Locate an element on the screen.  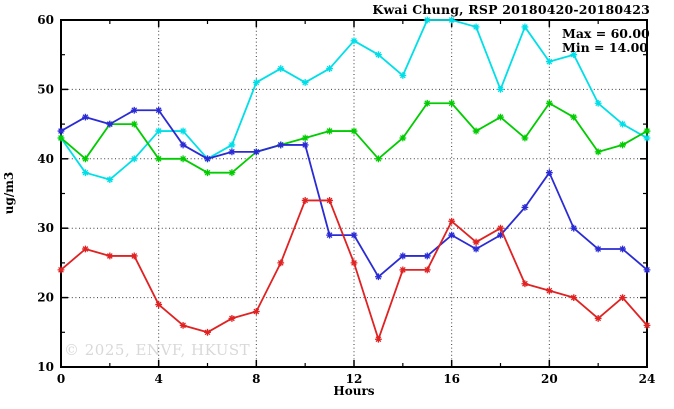
x-tick-label: 4 is located at coordinates (158, 379).